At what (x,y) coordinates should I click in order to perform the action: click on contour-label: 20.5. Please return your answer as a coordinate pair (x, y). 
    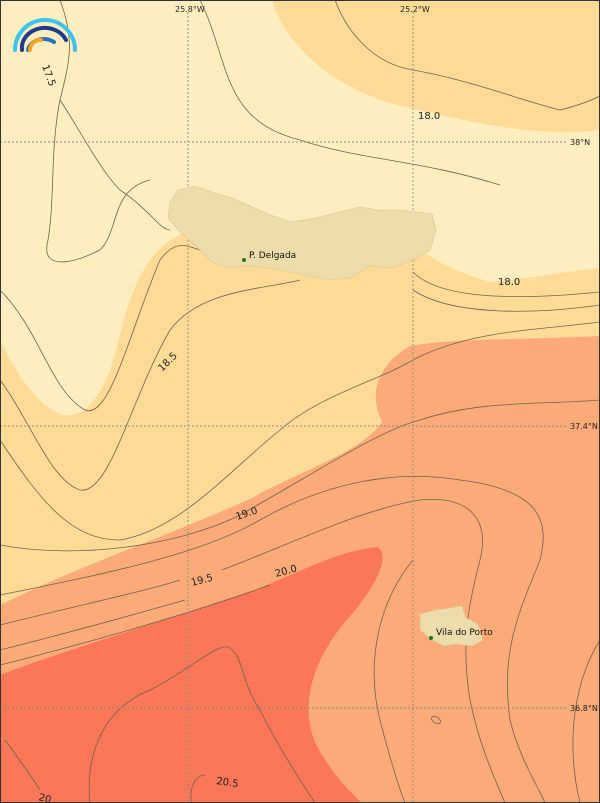
    Looking at the image, I should click on (228, 783).